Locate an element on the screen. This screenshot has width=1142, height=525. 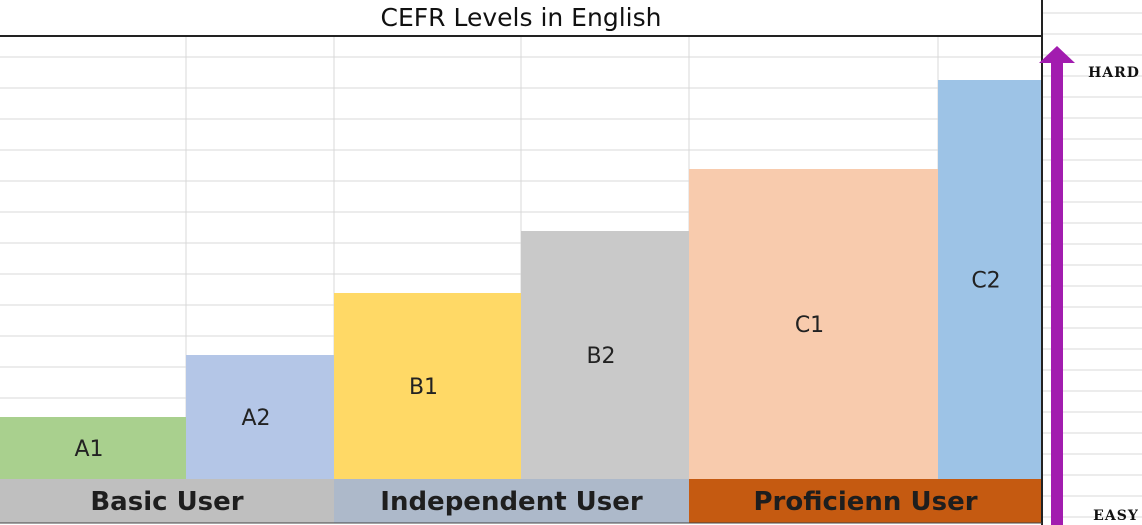
group-label-0: Basic User is located at coordinates (166, 502).